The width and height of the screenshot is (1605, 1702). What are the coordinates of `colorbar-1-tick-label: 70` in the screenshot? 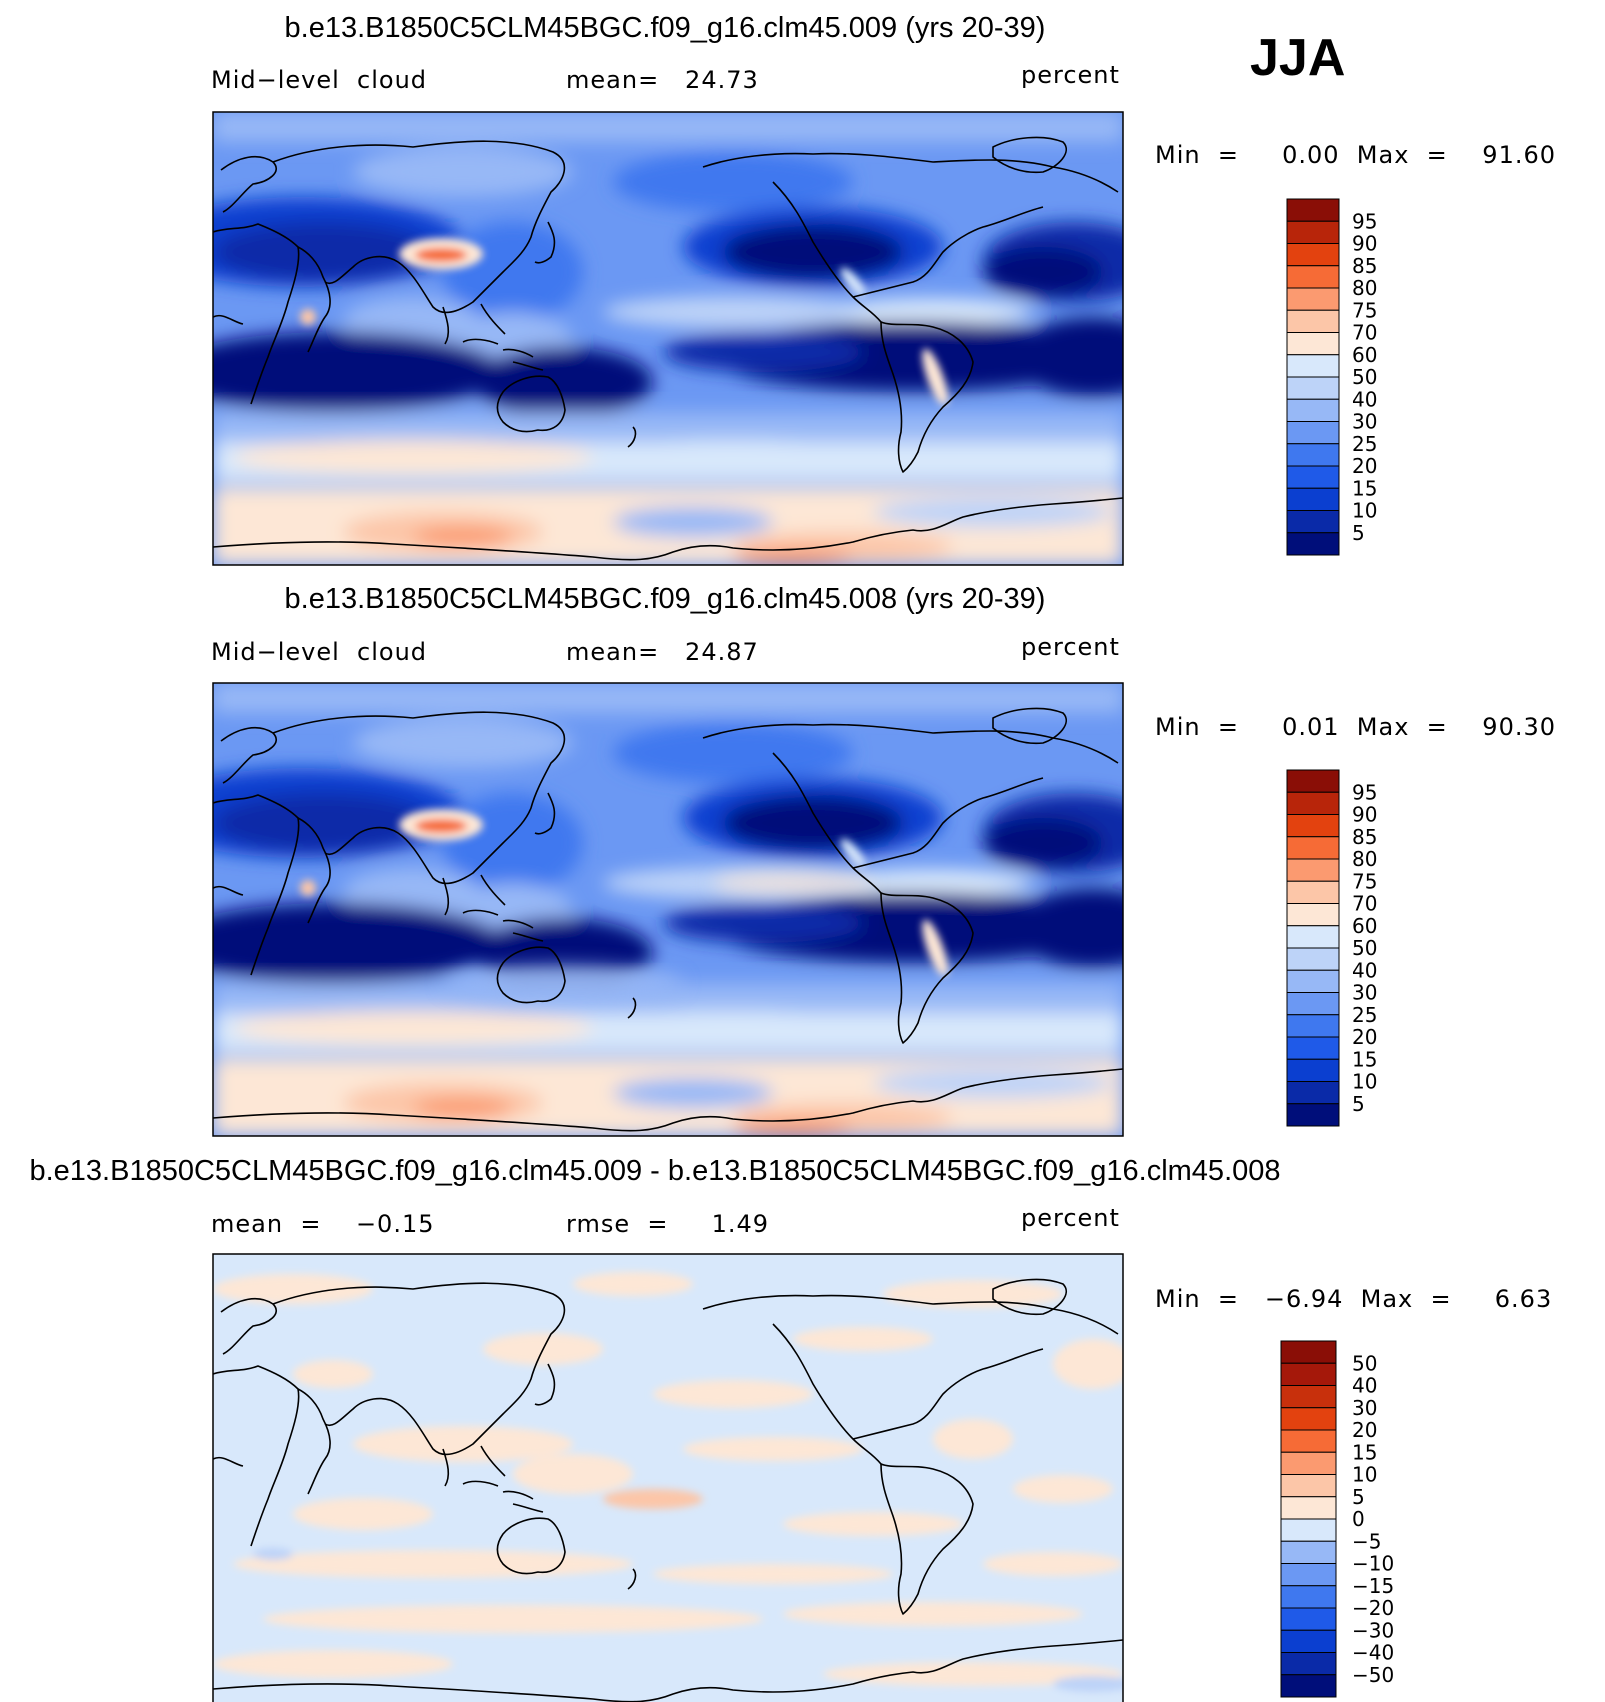 It's located at (1364, 333).